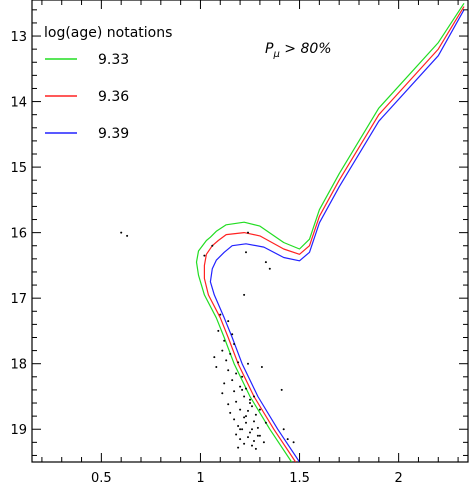 The image size is (474, 486). What do you see at coordinates (18, 365) in the screenshot?
I see `y-tick-label: 18` at bounding box center [18, 365].